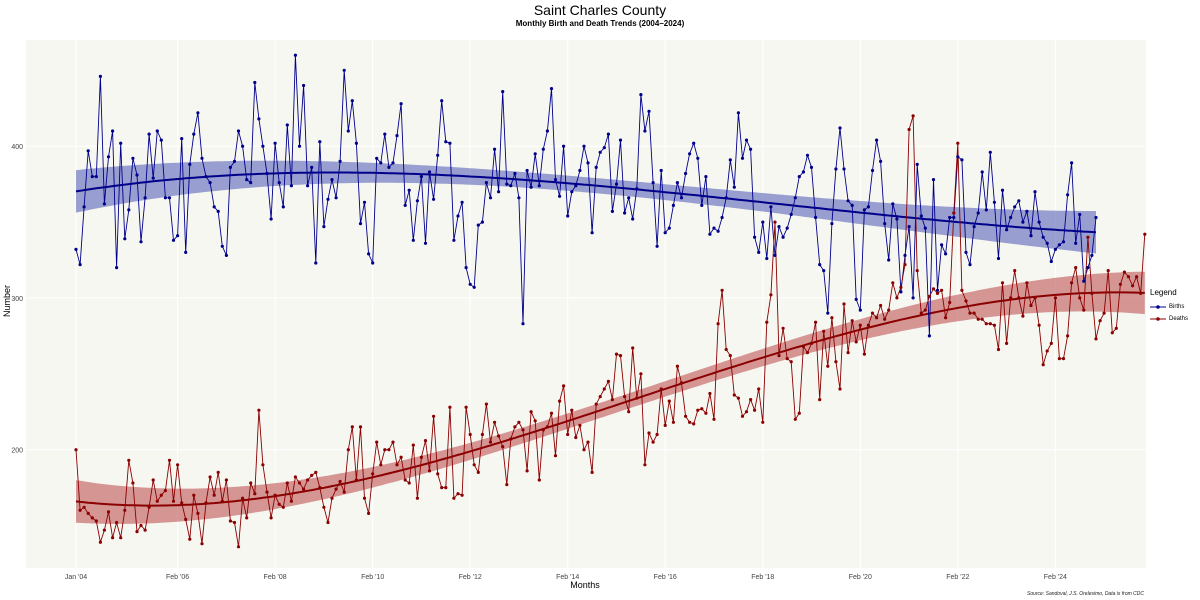 This screenshot has height=600, width=1200. I want to click on y-tick-label: 400, so click(17, 147).